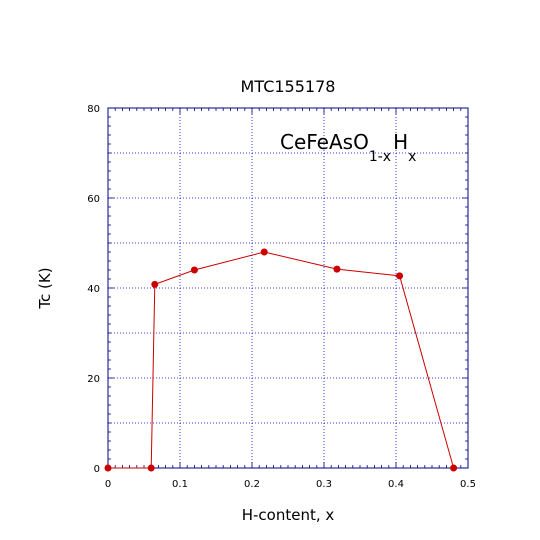 Image resolution: width=540 pixels, height=540 pixels. What do you see at coordinates (180, 484) in the screenshot?
I see `x-tick-label: 0.1` at bounding box center [180, 484].